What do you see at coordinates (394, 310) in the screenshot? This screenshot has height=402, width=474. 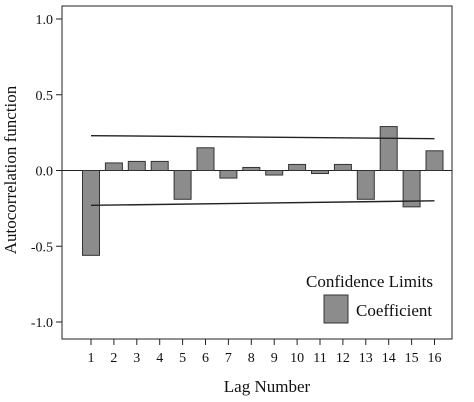 I see `legend-coefficient: Coefficient` at bounding box center [394, 310].